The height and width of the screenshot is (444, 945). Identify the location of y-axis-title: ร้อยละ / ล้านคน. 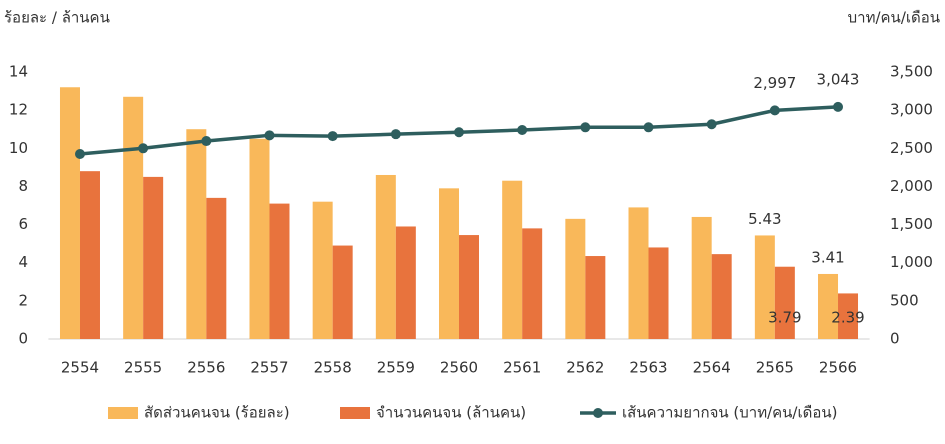
(57, 18).